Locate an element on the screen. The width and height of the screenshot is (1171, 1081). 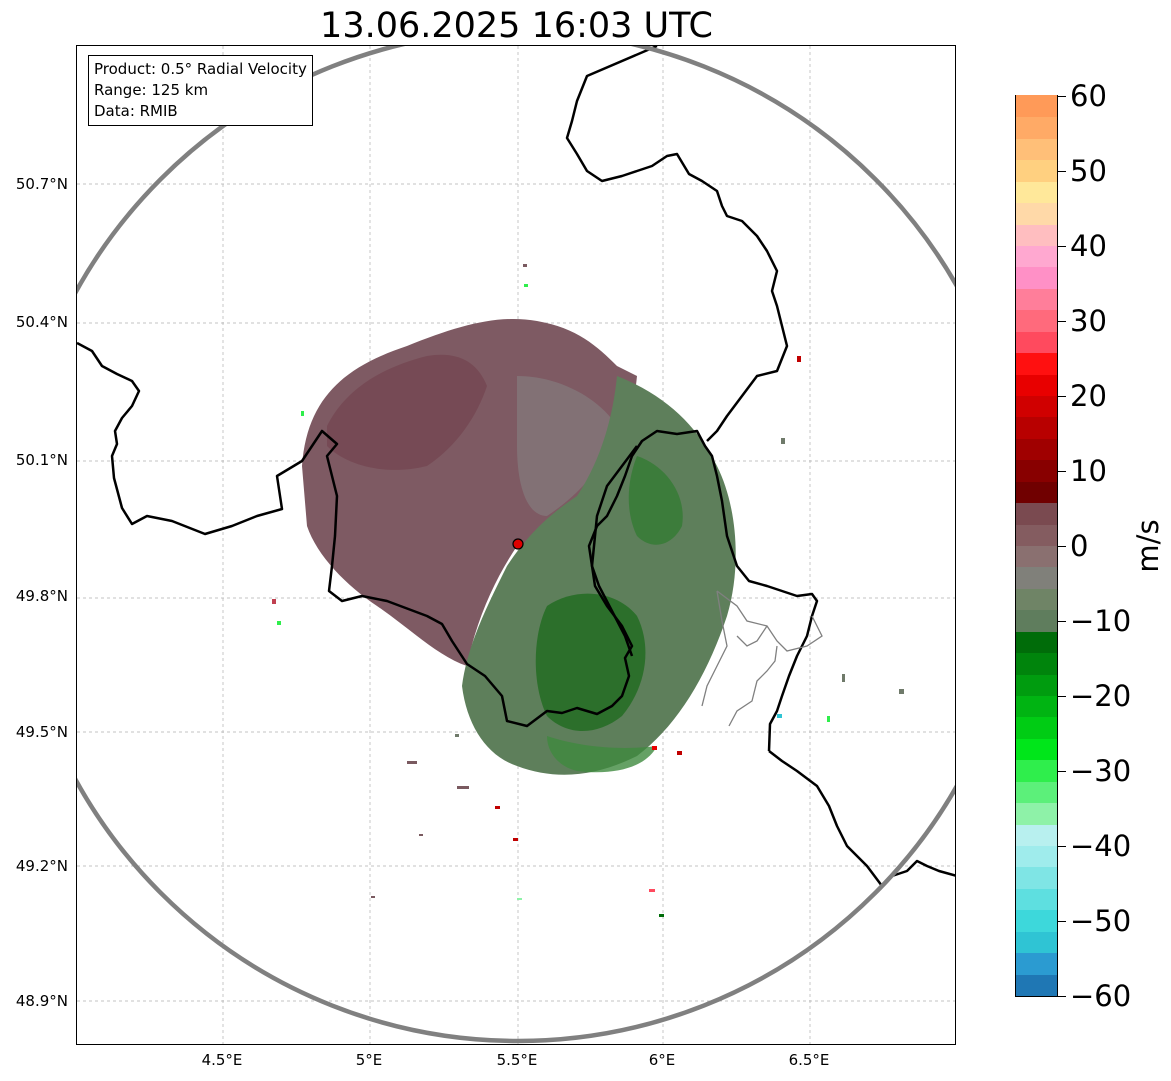
border-luxembourg-west is located at coordinates (614, 551).